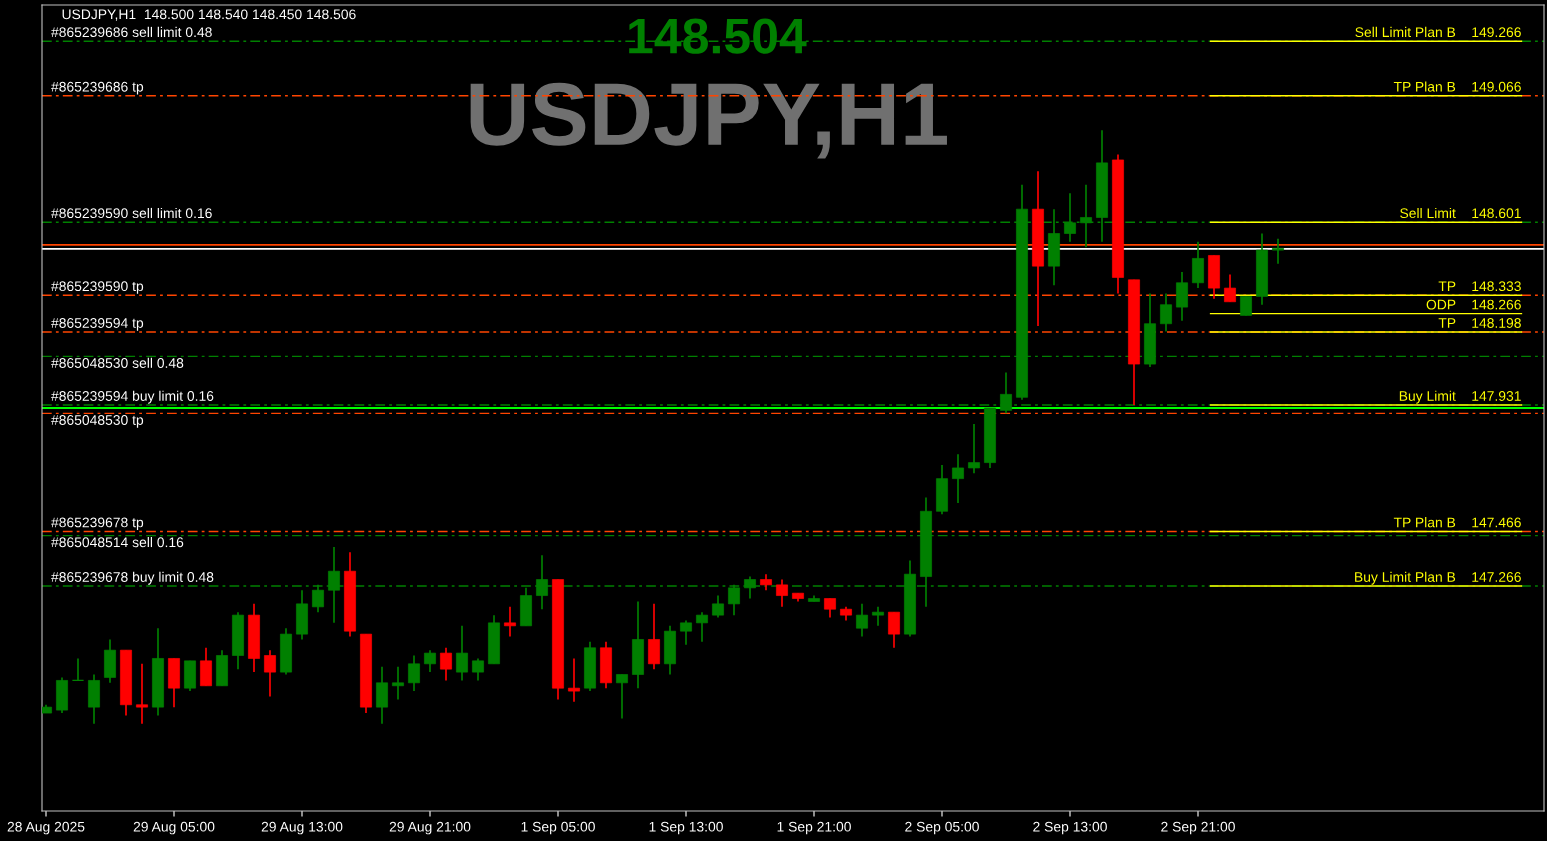  I want to click on ref-line-label: Sell Limit 148.601, so click(1460, 213).